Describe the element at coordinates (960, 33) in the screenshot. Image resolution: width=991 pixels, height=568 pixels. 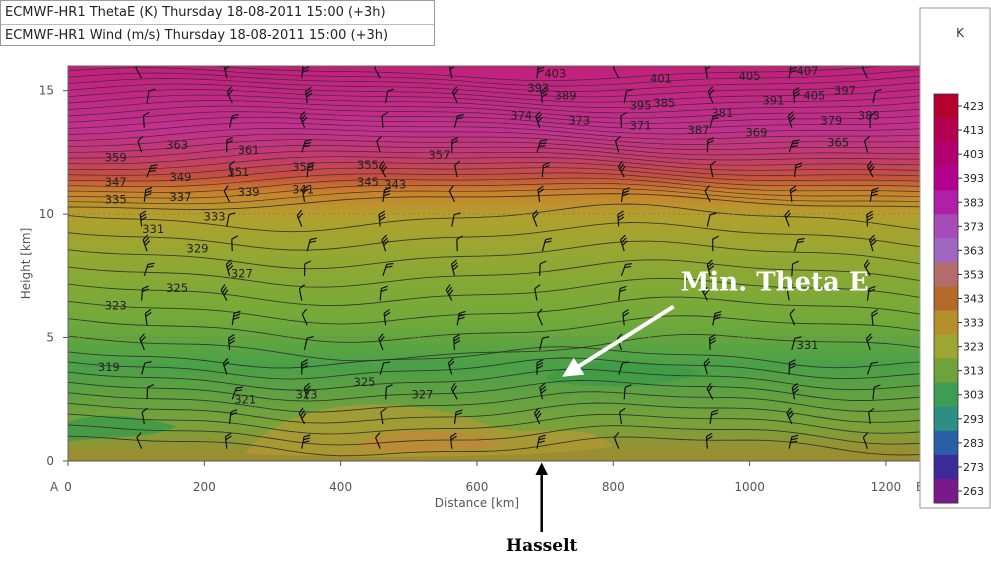
I see `colorbar-unit: K` at that location.